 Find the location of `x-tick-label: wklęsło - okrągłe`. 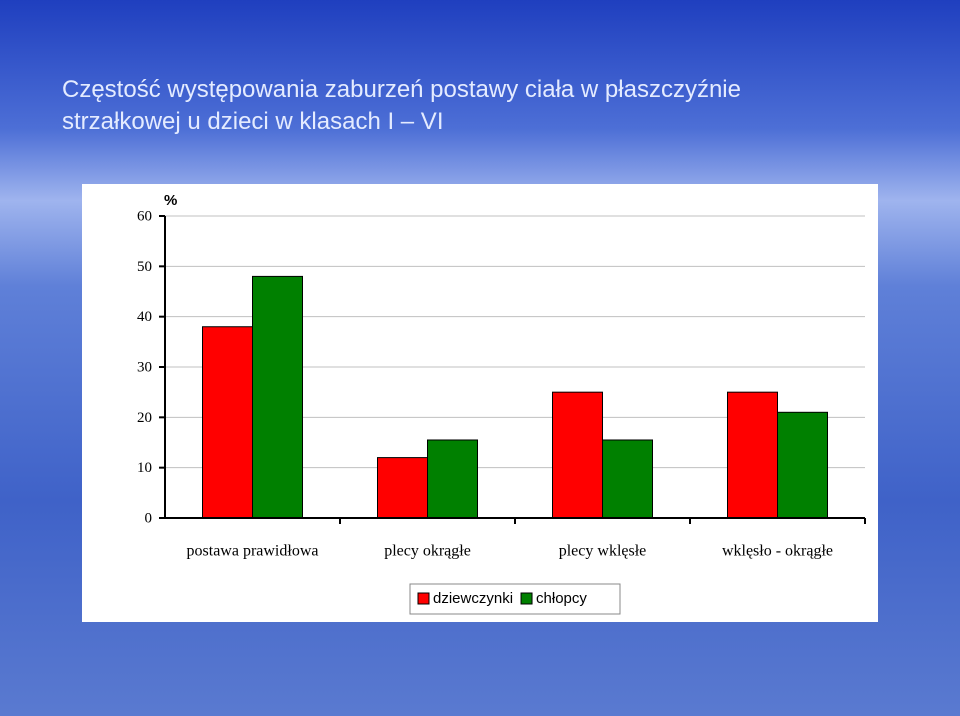

x-tick-label: wklęsło - okrągłe is located at coordinates (777, 551).